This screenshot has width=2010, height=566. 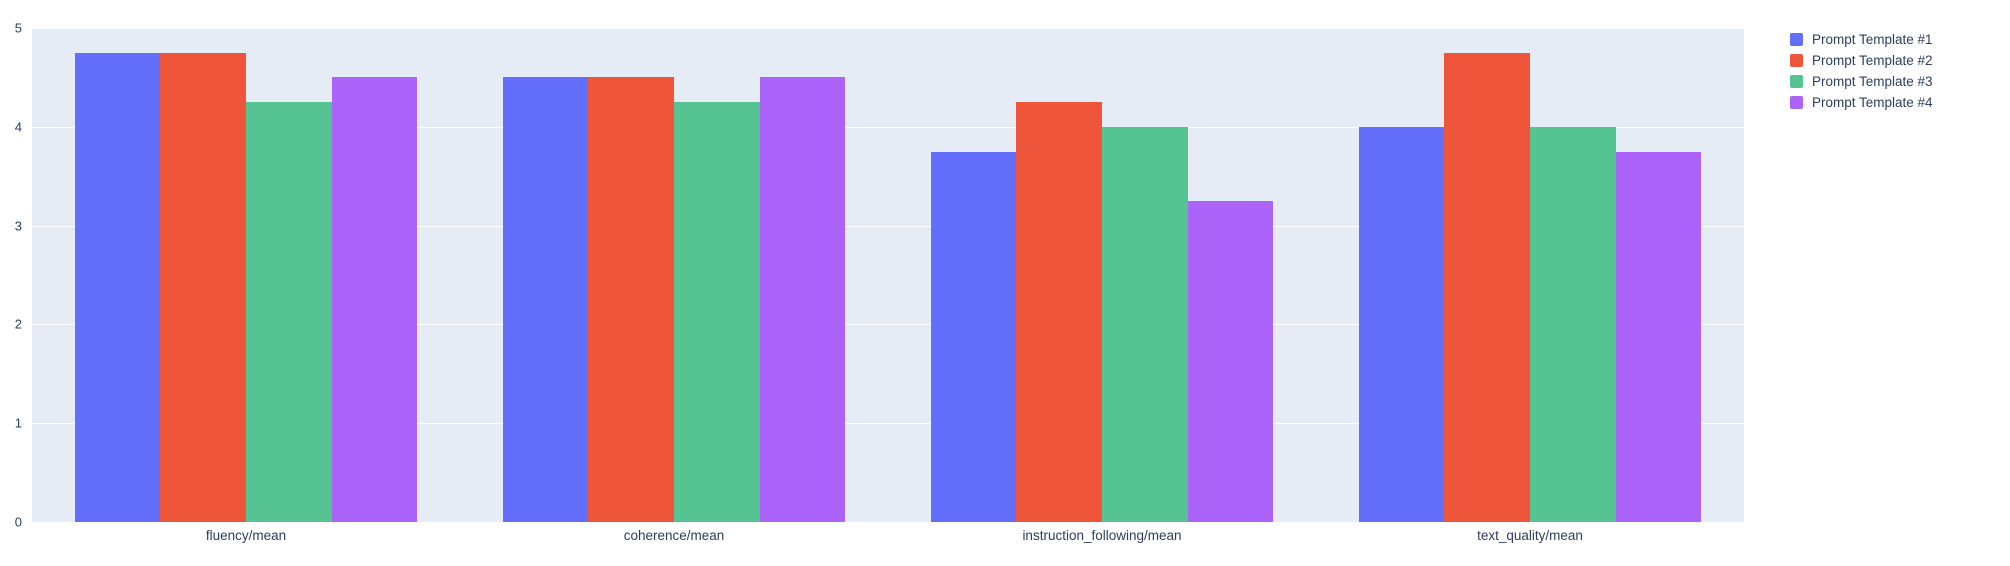 I want to click on legend-label: Prompt Template #2, so click(x=1872, y=60).